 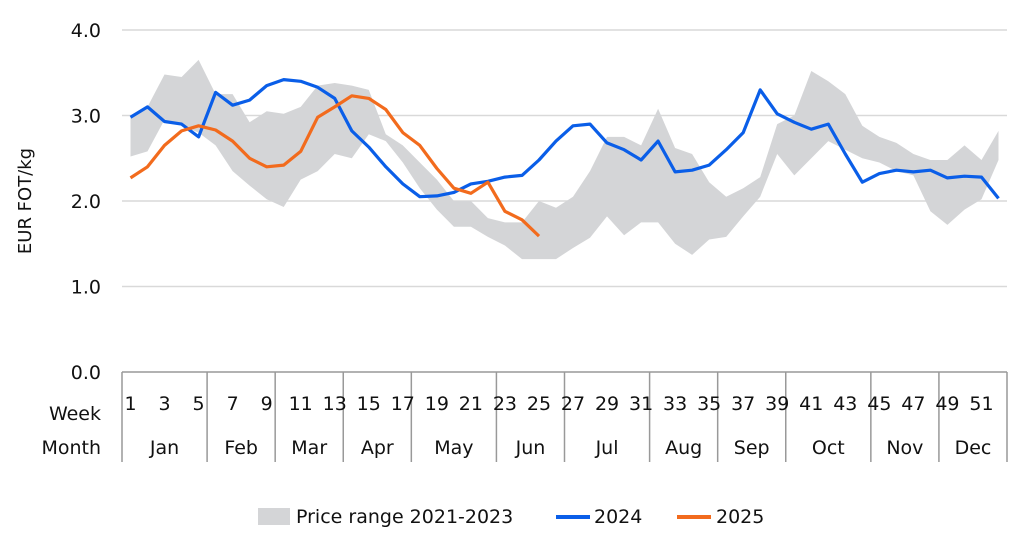 What do you see at coordinates (845, 404) in the screenshot?
I see `week-tick-label: 43` at bounding box center [845, 404].